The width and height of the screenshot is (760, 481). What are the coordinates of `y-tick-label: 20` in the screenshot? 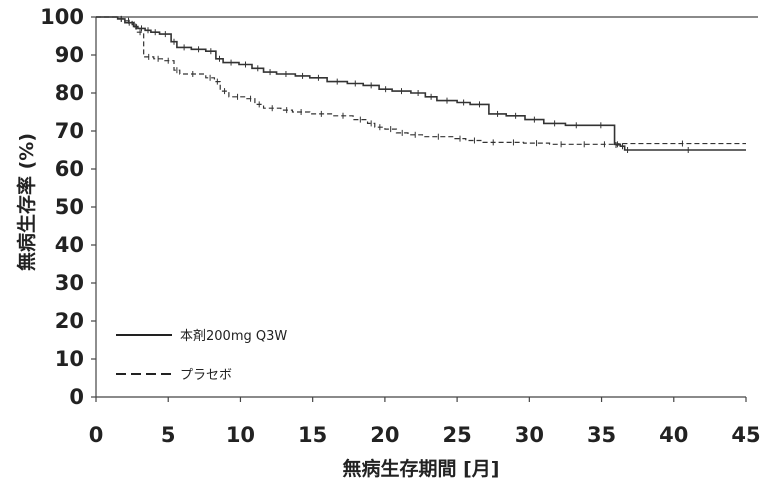 It's located at (69, 321).